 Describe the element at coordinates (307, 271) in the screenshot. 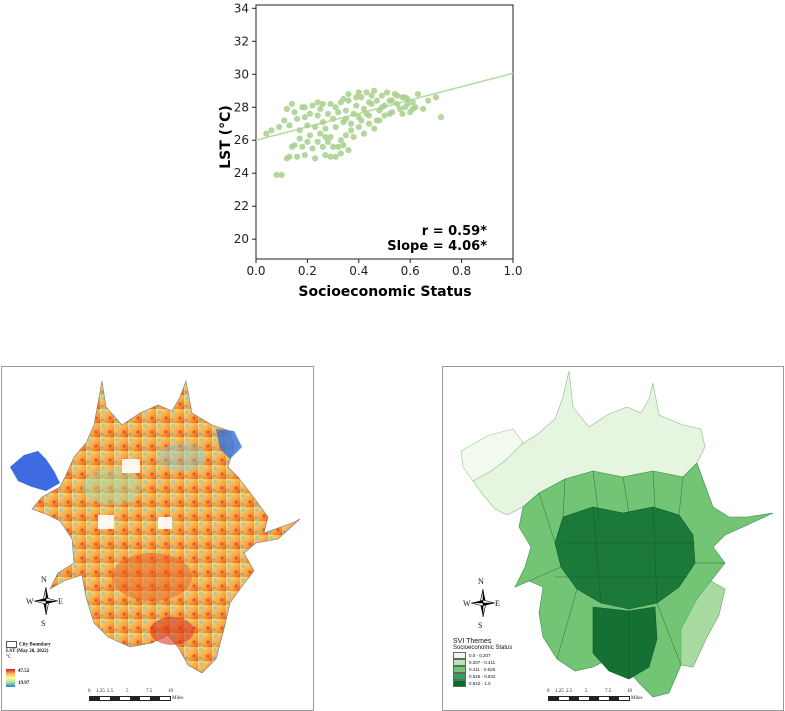

I see `x-tick-label: 0.2` at that location.